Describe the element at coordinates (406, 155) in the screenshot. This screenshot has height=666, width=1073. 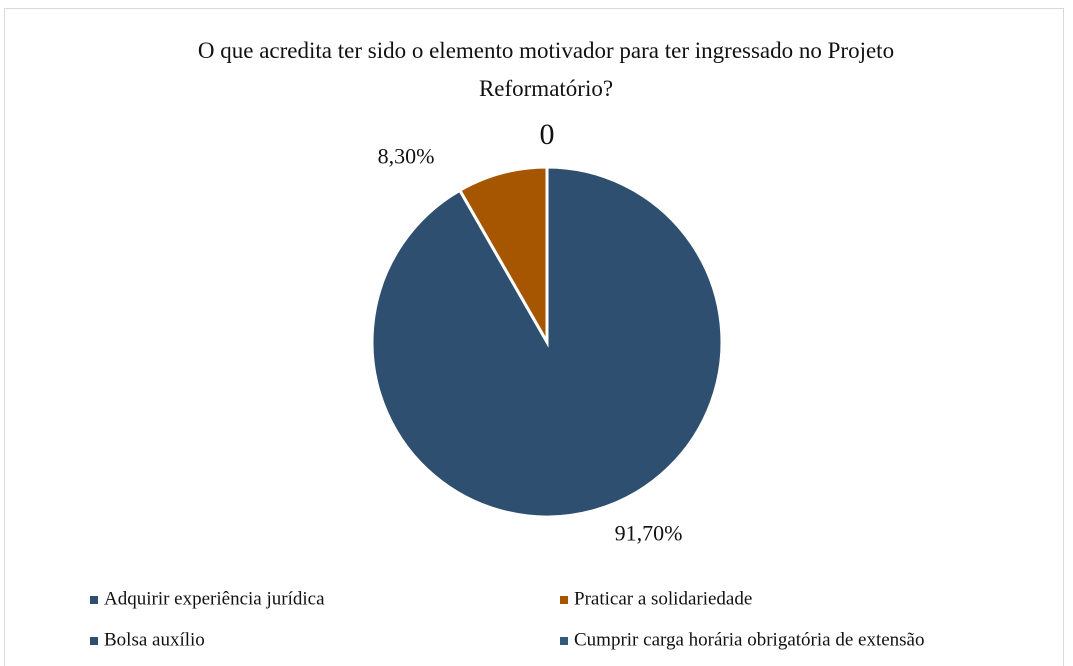
I see `data-label: 8,30%` at that location.